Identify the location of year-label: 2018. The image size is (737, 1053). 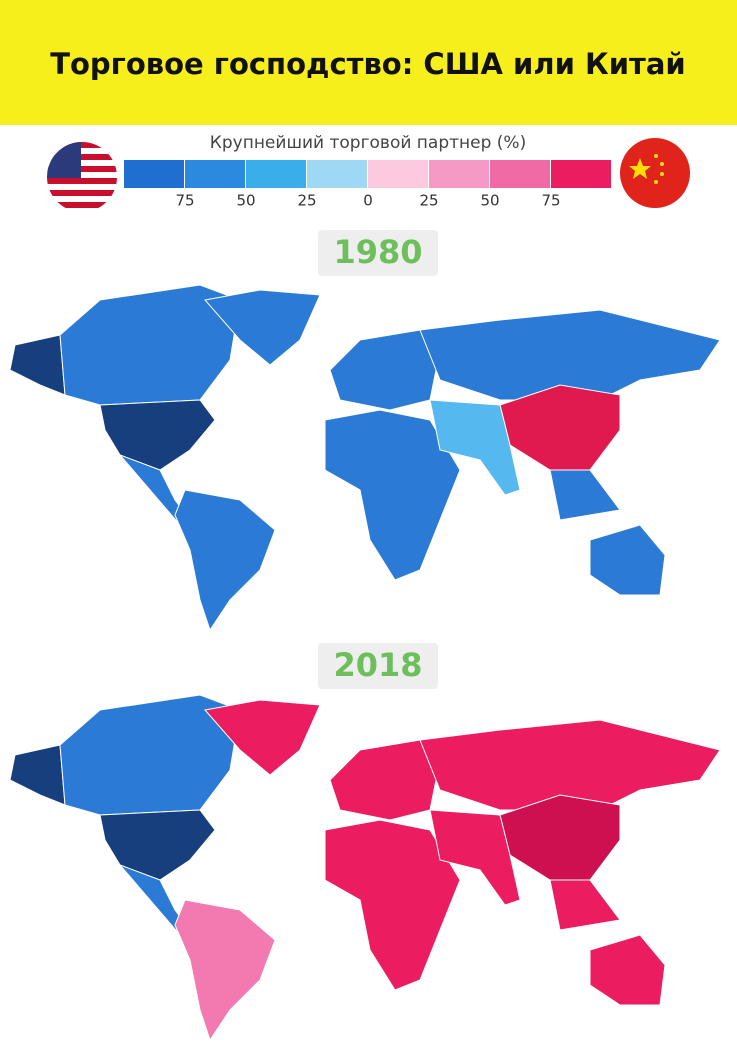
(377, 665).